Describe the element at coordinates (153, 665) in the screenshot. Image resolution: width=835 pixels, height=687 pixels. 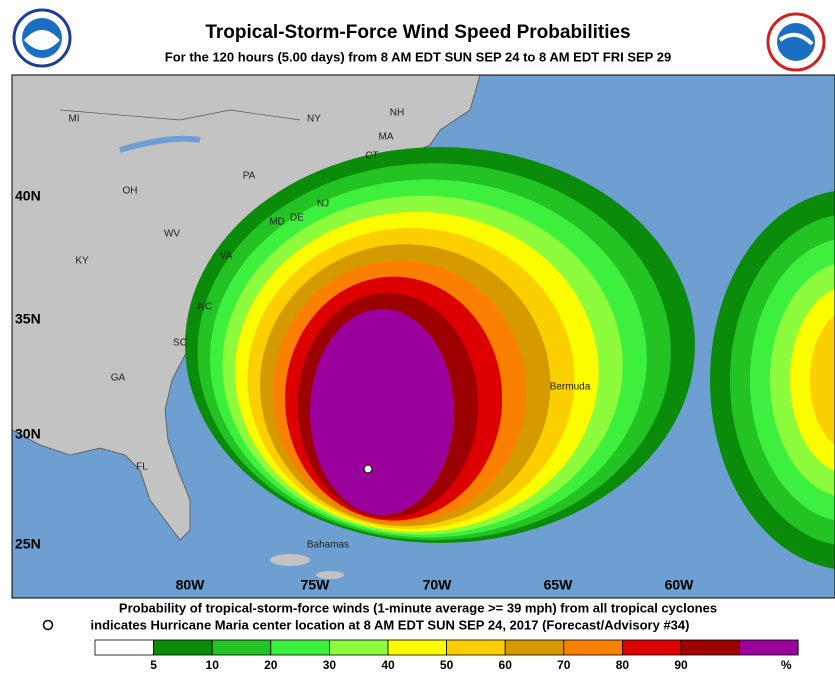
I see `legend-label: 5` at that location.